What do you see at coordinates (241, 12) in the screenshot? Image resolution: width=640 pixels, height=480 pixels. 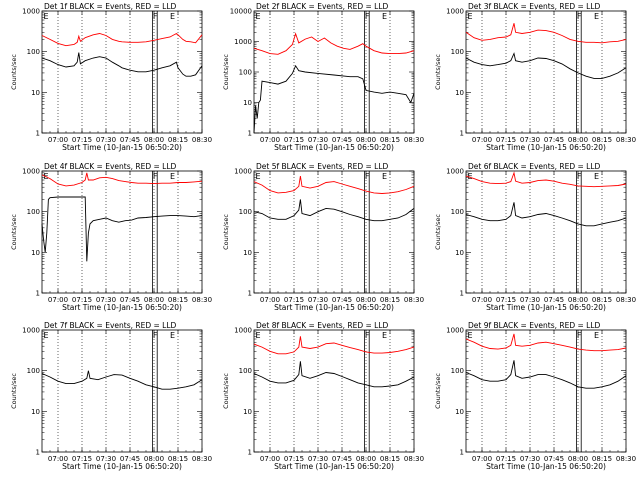 I see `y-tick-label: 10000` at bounding box center [241, 12].